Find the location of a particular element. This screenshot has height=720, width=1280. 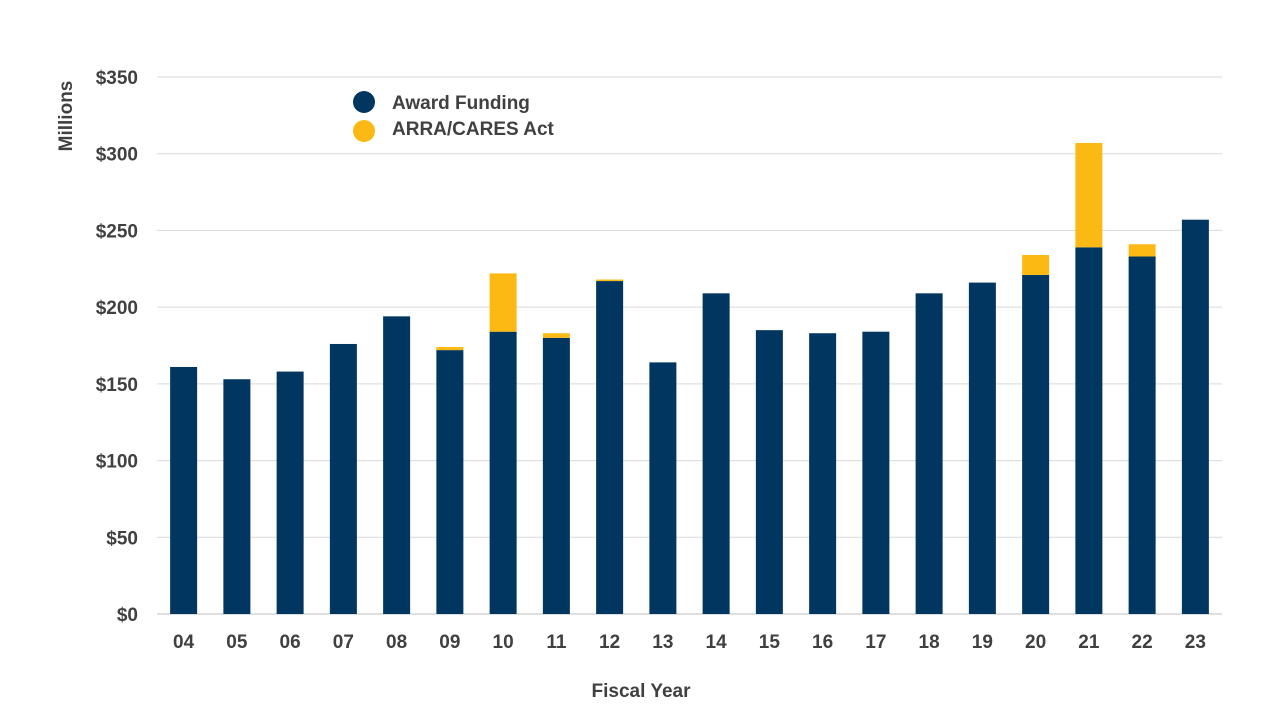

x-tick-label: 18 is located at coordinates (929, 642).